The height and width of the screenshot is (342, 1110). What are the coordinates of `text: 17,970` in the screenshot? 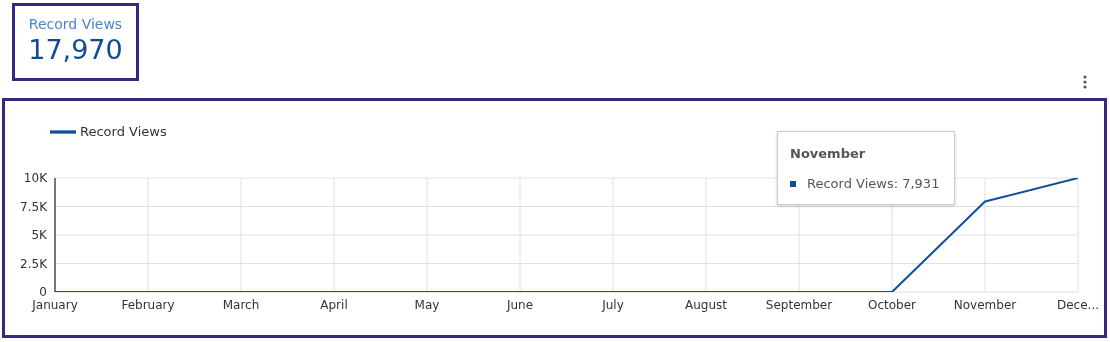 It's located at (75, 49).